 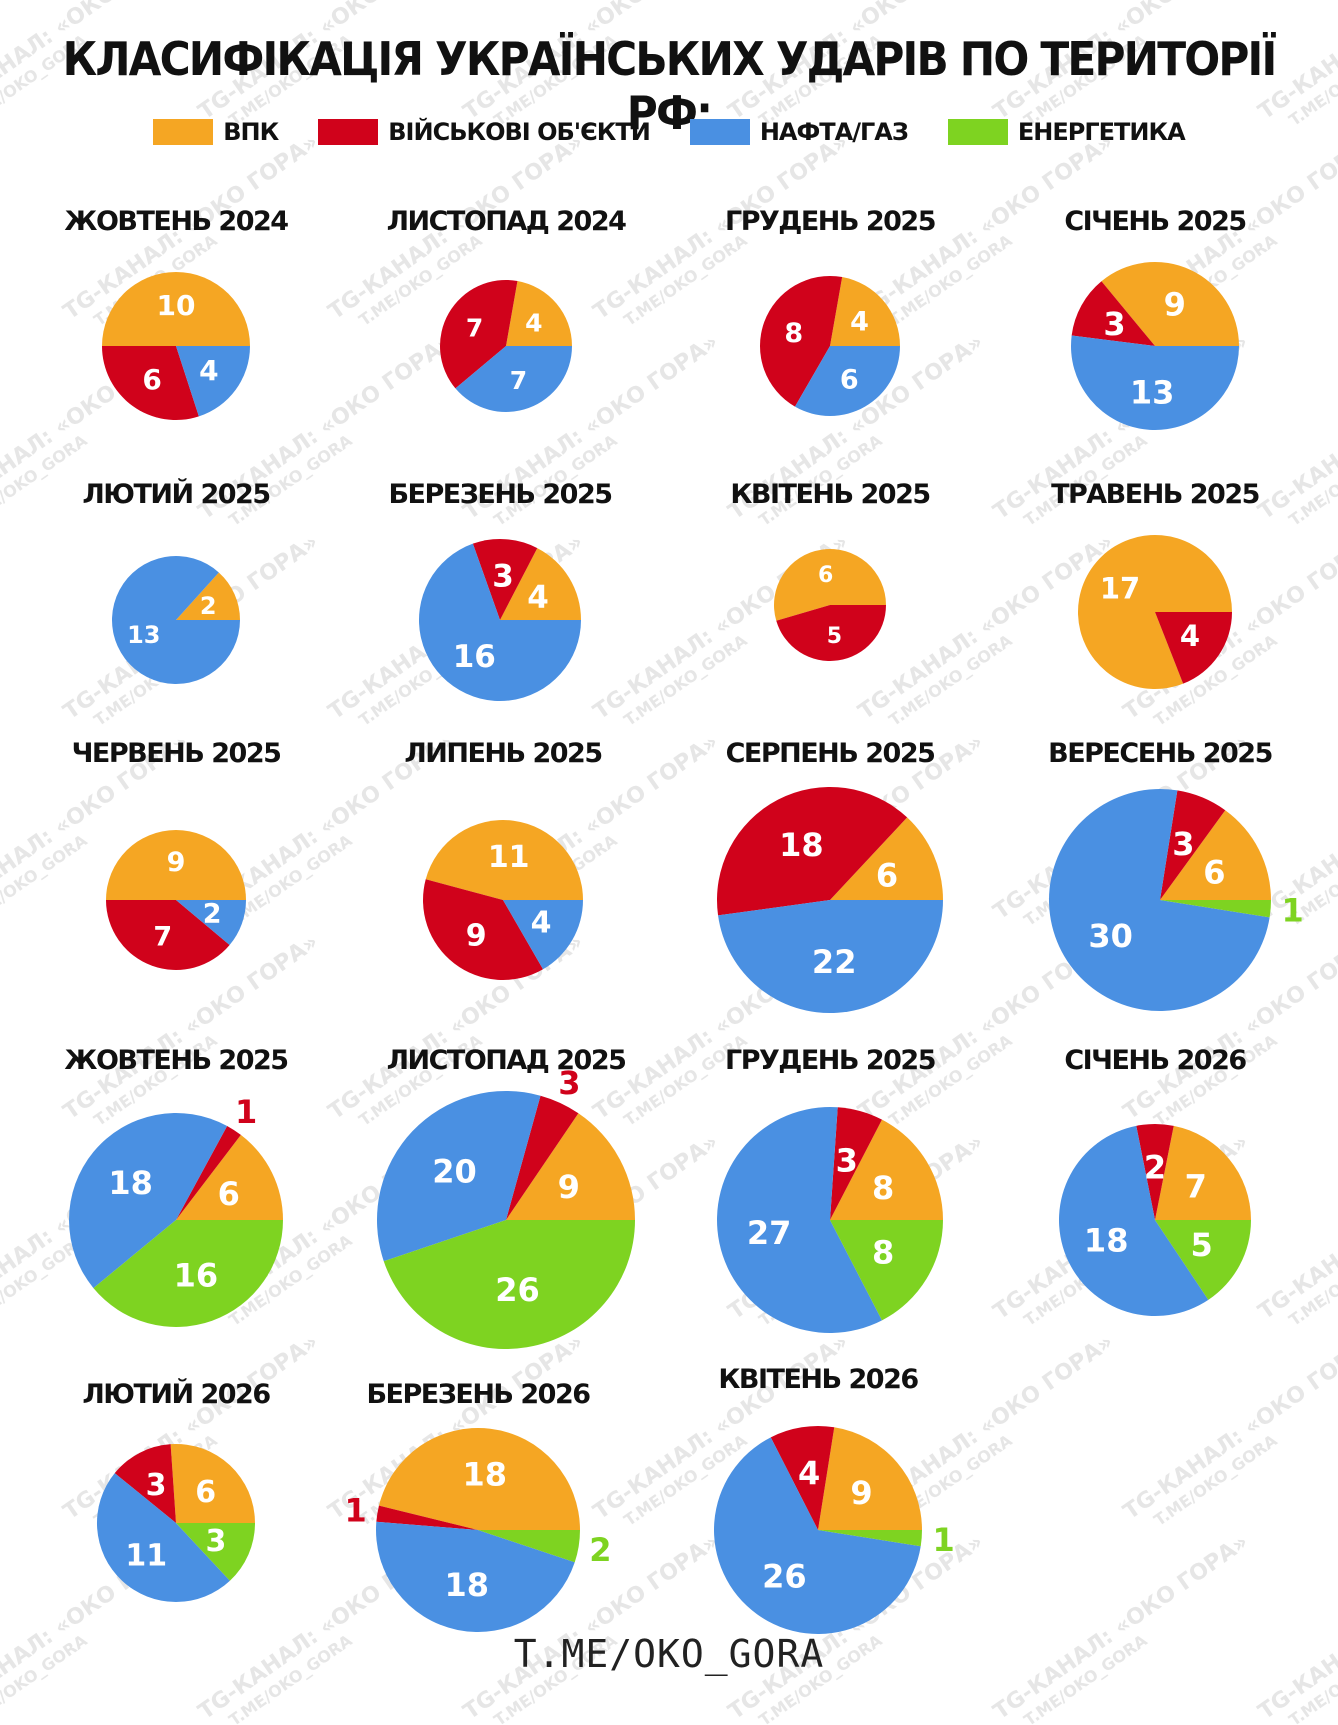 What do you see at coordinates (246, 1112) in the screenshot?
I see `data-label-mil: 1` at bounding box center [246, 1112].